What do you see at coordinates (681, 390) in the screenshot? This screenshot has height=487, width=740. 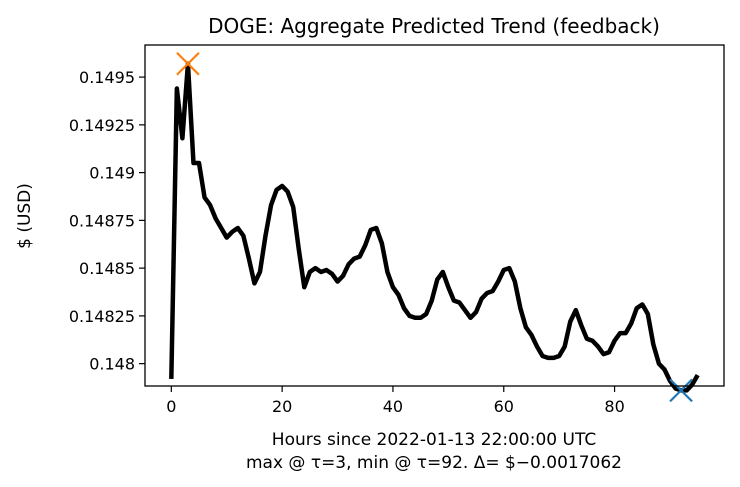 I see `min-marker` at bounding box center [681, 390].